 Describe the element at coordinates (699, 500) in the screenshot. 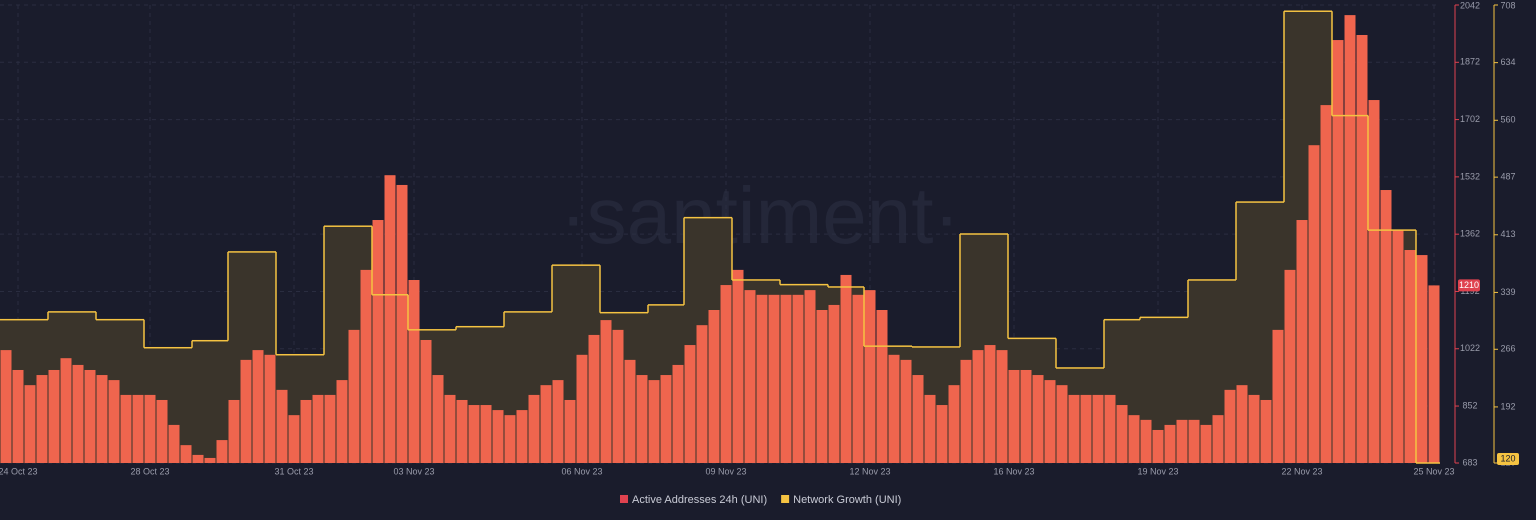

I see `legend-label: Active Addresses 24h (UNI)` at that location.